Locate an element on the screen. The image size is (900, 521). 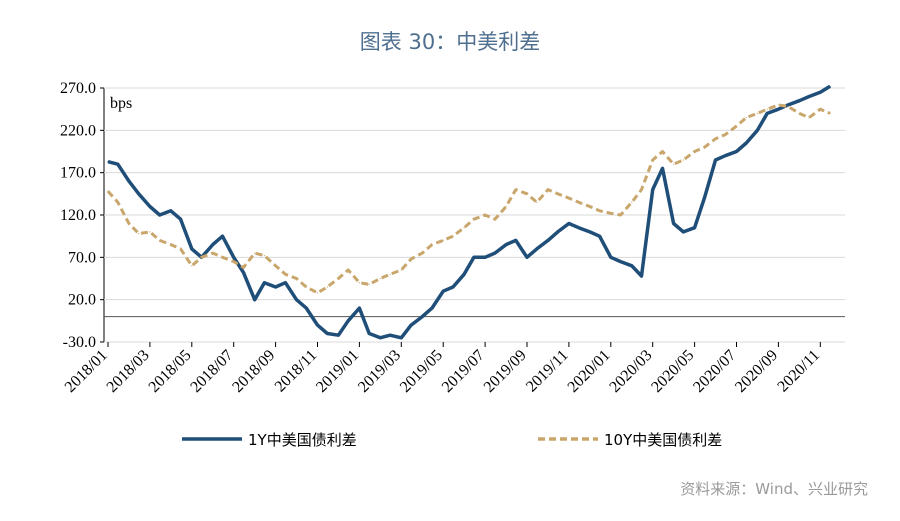
y-tick-label: 170.0 is located at coordinates (78, 173).